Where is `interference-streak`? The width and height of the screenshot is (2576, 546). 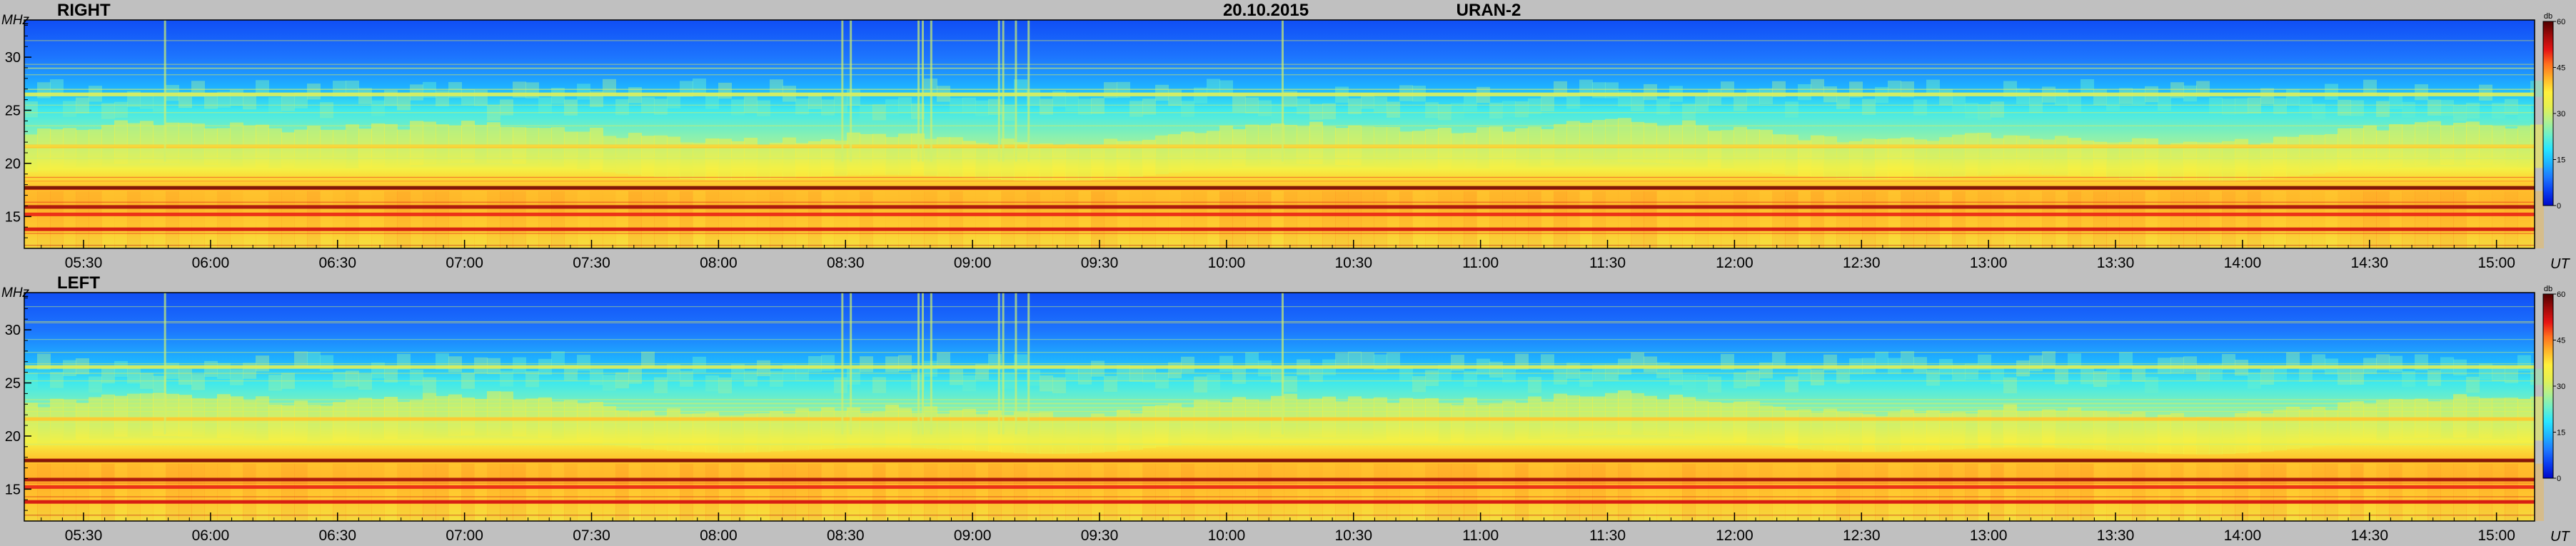
interference-streak is located at coordinates (998, 364).